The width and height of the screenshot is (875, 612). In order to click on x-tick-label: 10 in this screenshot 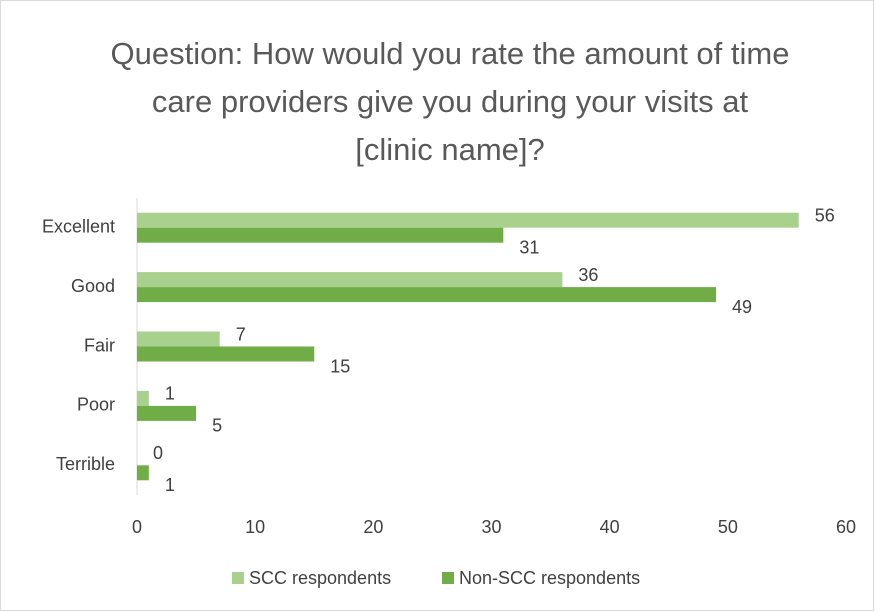, I will do `click(255, 527)`.